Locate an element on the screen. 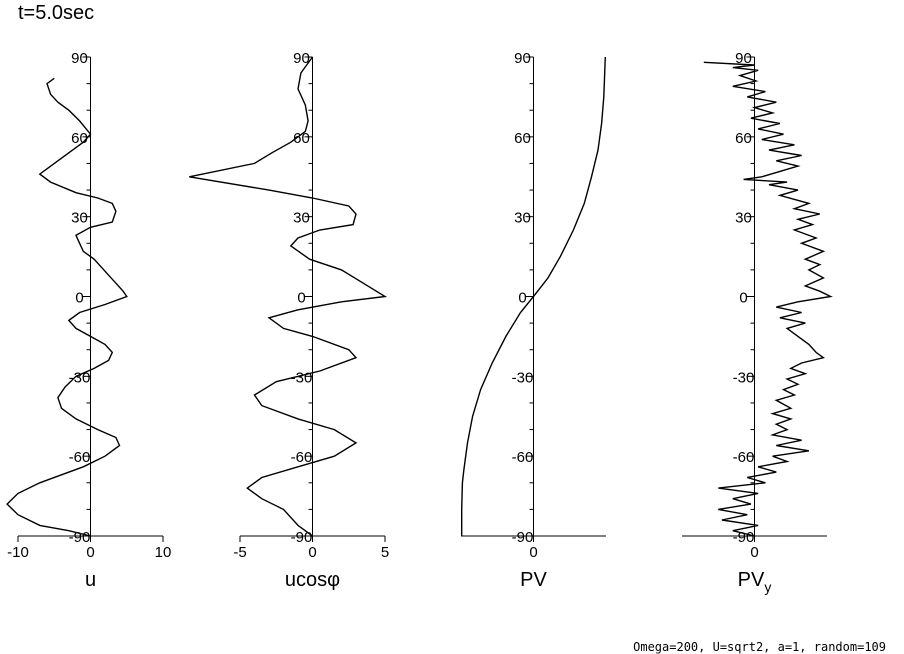 The image size is (904, 654). time-label: t=5.0sec is located at coordinates (56, 13).